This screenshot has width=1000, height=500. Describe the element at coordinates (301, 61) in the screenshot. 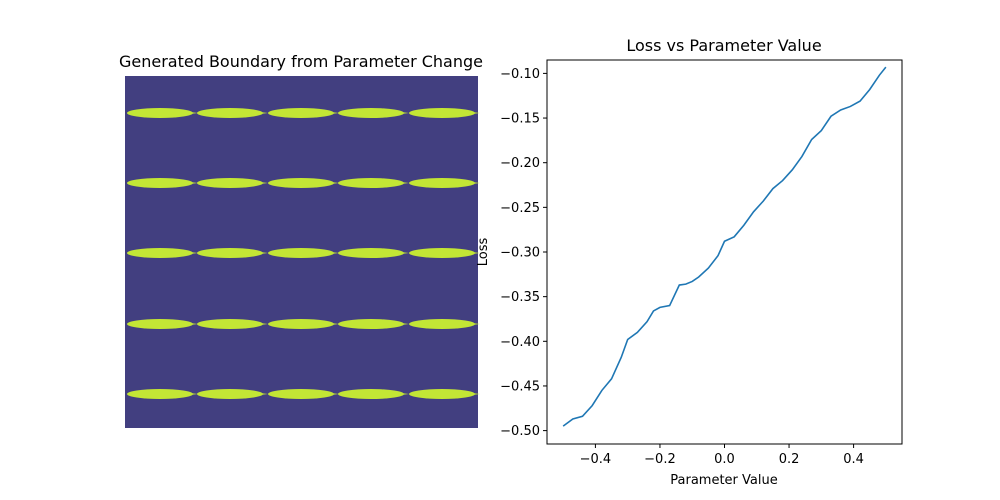

I see `boundary-title: Generated Boundary from Parameter Change` at that location.